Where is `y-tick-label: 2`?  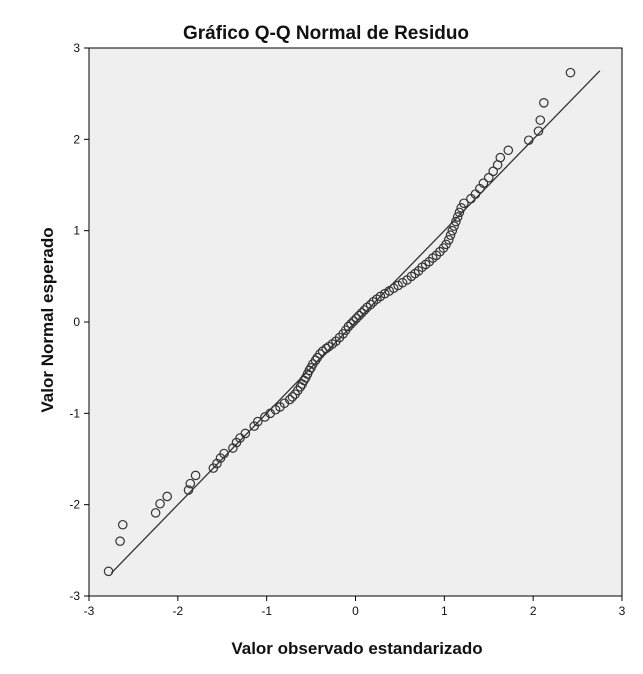 y-tick-label: 2 is located at coordinates (76, 139).